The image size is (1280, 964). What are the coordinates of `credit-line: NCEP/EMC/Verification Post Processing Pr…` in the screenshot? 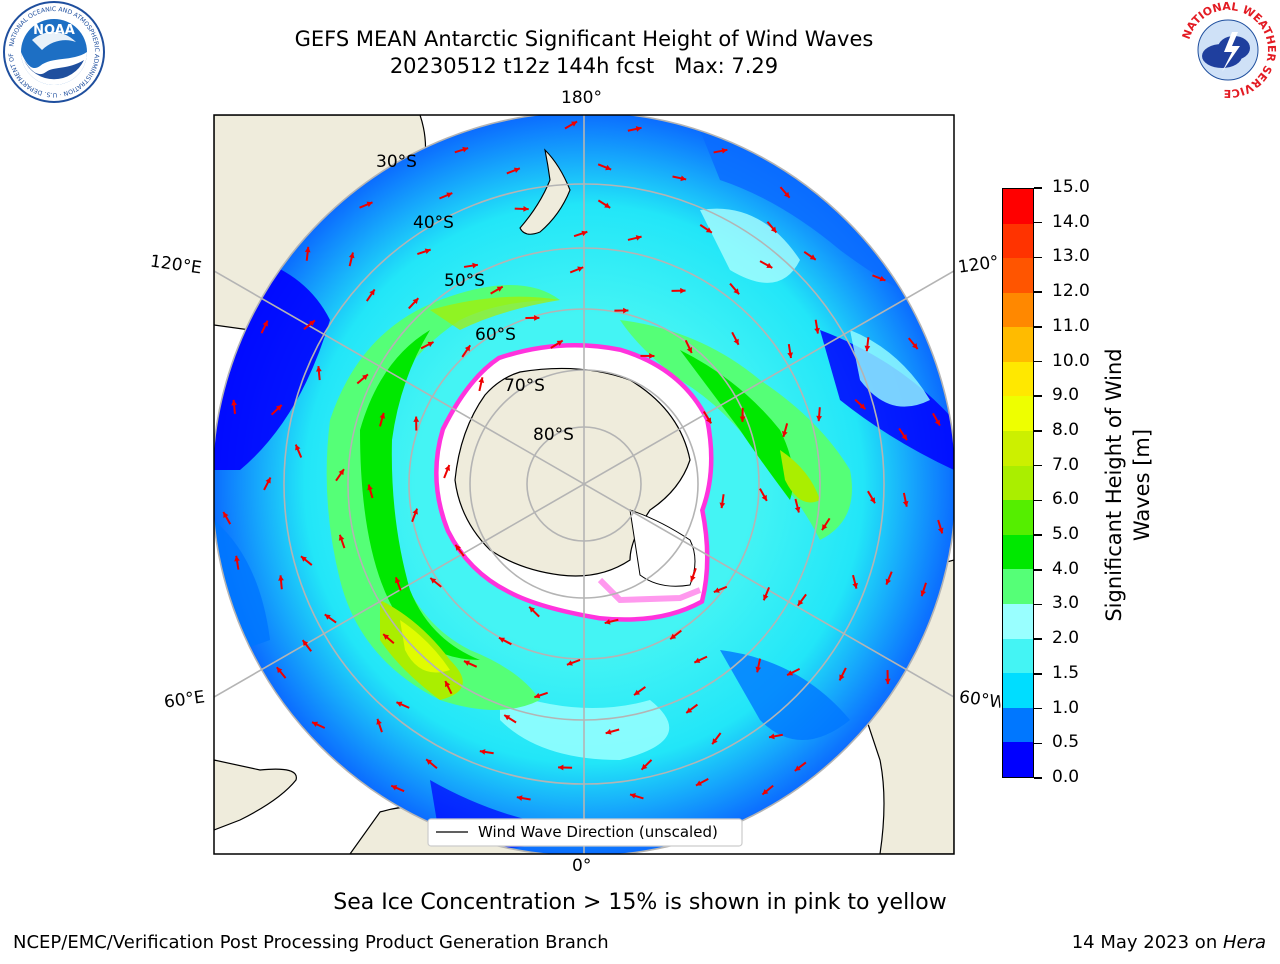 It's located at (311, 942).